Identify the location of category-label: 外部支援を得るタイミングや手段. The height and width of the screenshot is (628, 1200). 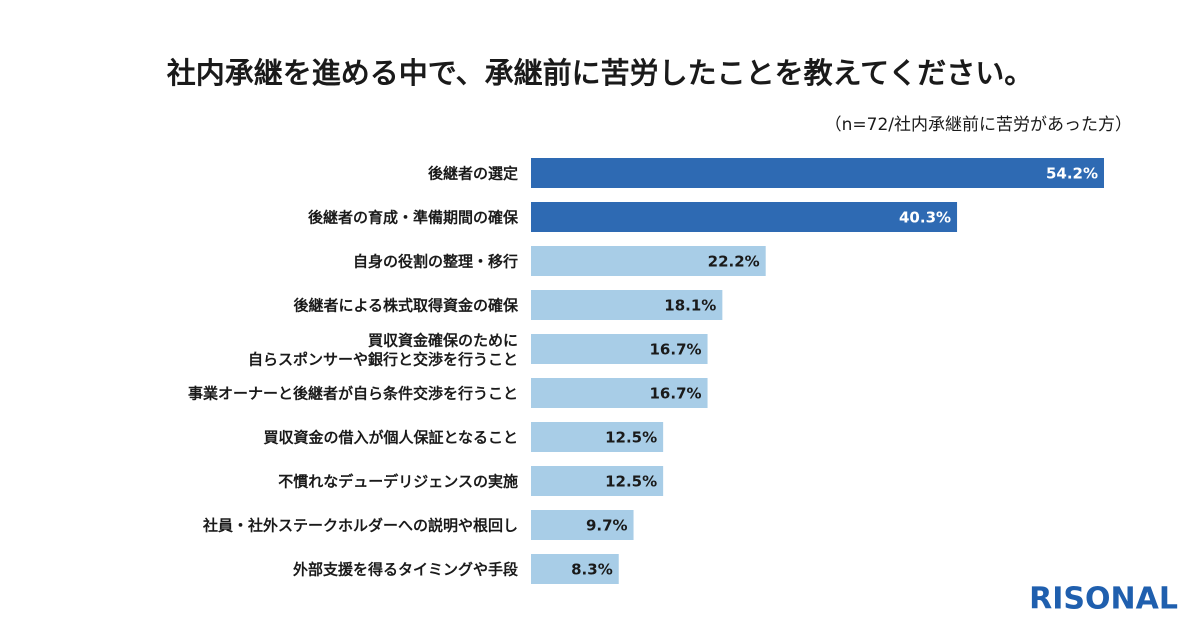
(405, 570).